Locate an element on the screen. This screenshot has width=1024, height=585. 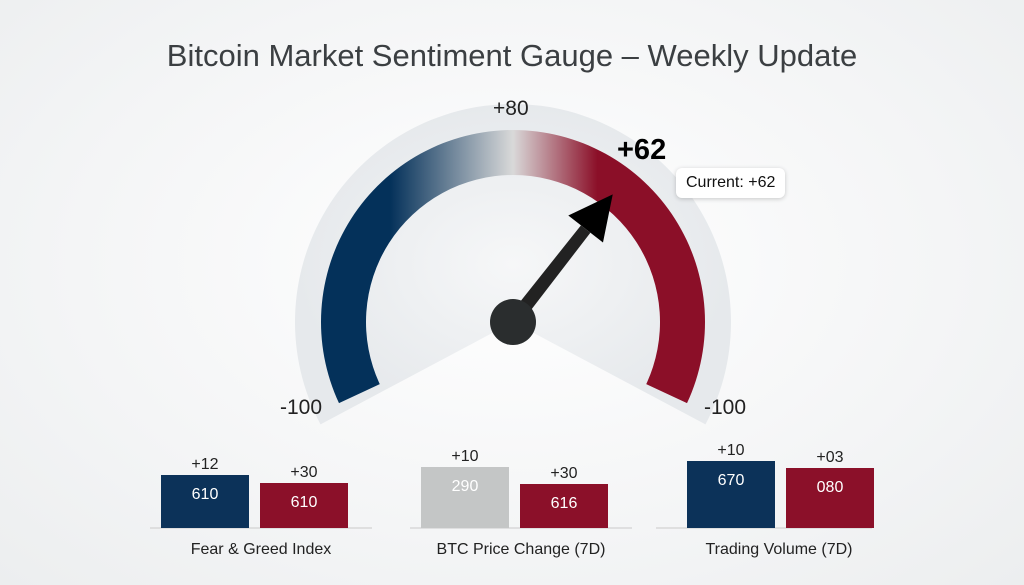
gauge-needle-arrowhead is located at coordinates (590, 218).